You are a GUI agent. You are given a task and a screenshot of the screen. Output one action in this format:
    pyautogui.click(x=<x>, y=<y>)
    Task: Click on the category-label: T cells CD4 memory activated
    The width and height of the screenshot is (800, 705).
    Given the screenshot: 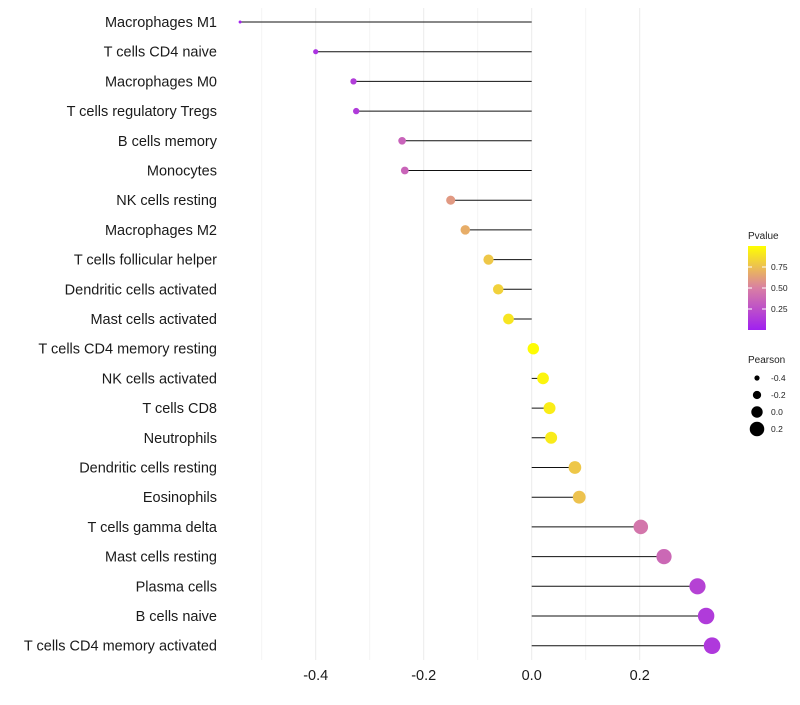 What is the action you would take?
    pyautogui.click(x=120, y=647)
    